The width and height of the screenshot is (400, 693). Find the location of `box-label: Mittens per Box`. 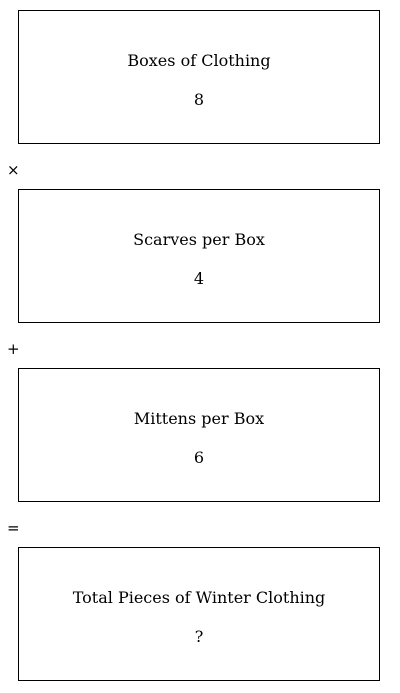

box-label: Mittens per Box is located at coordinates (199, 418).